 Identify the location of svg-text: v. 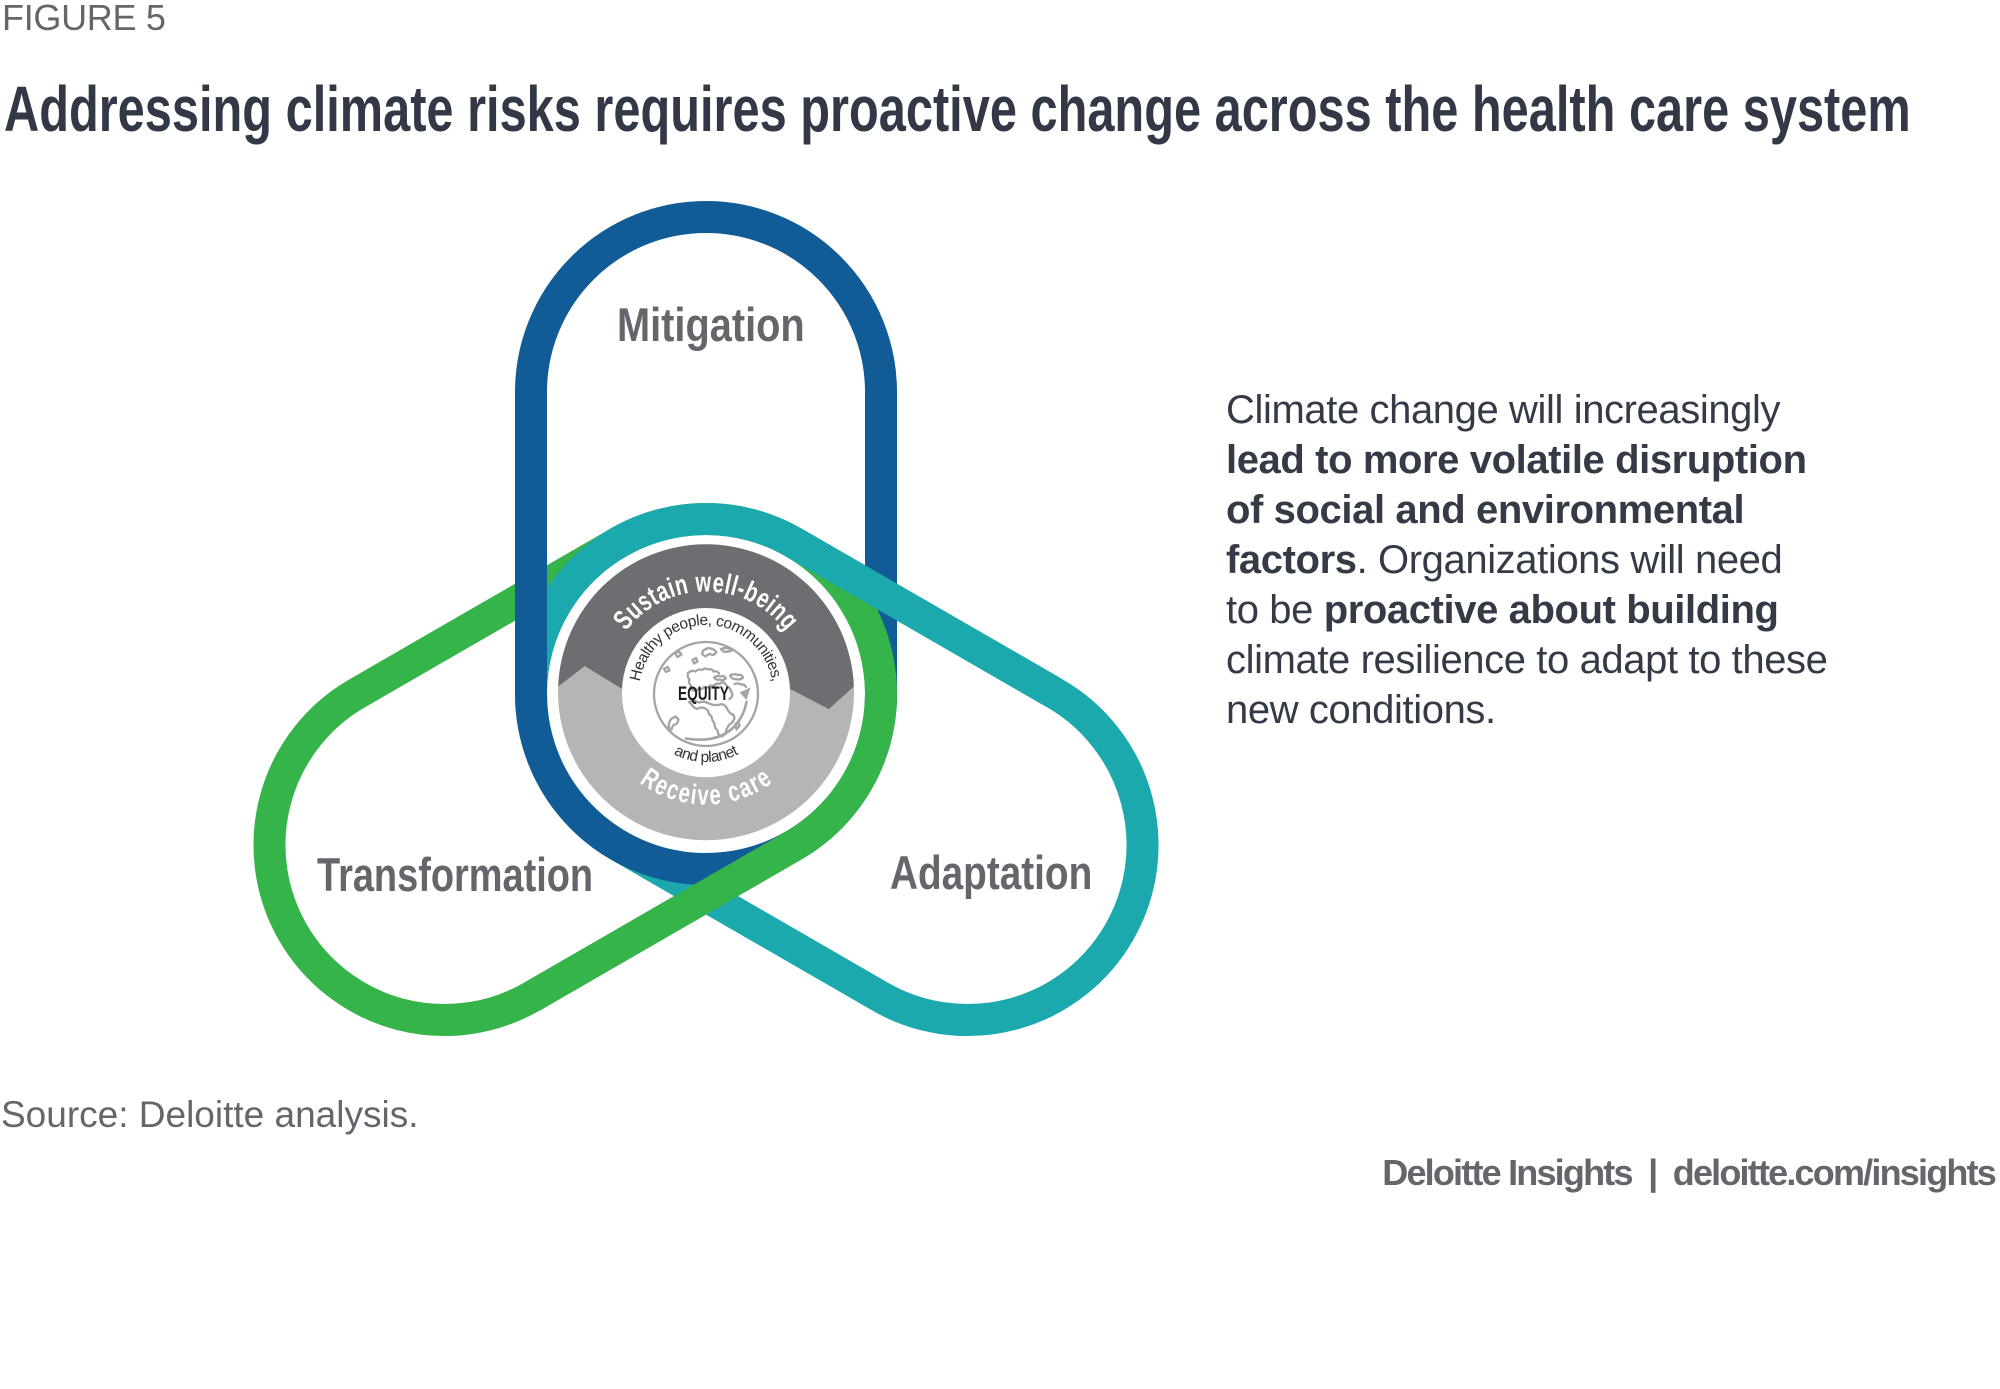
(703, 795).